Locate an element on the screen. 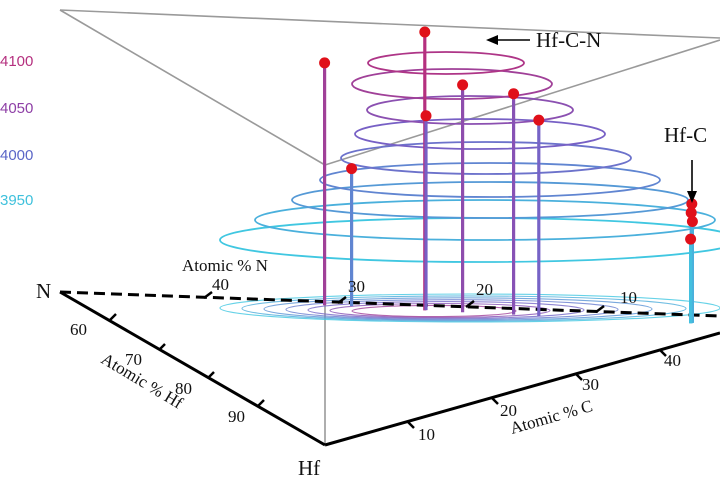  hf-axis-line is located at coordinates (192, 368).